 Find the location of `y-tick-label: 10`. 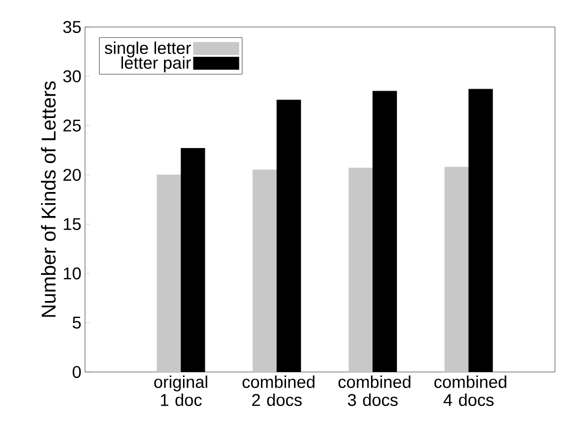

y-tick-label: 10 is located at coordinates (72, 273).